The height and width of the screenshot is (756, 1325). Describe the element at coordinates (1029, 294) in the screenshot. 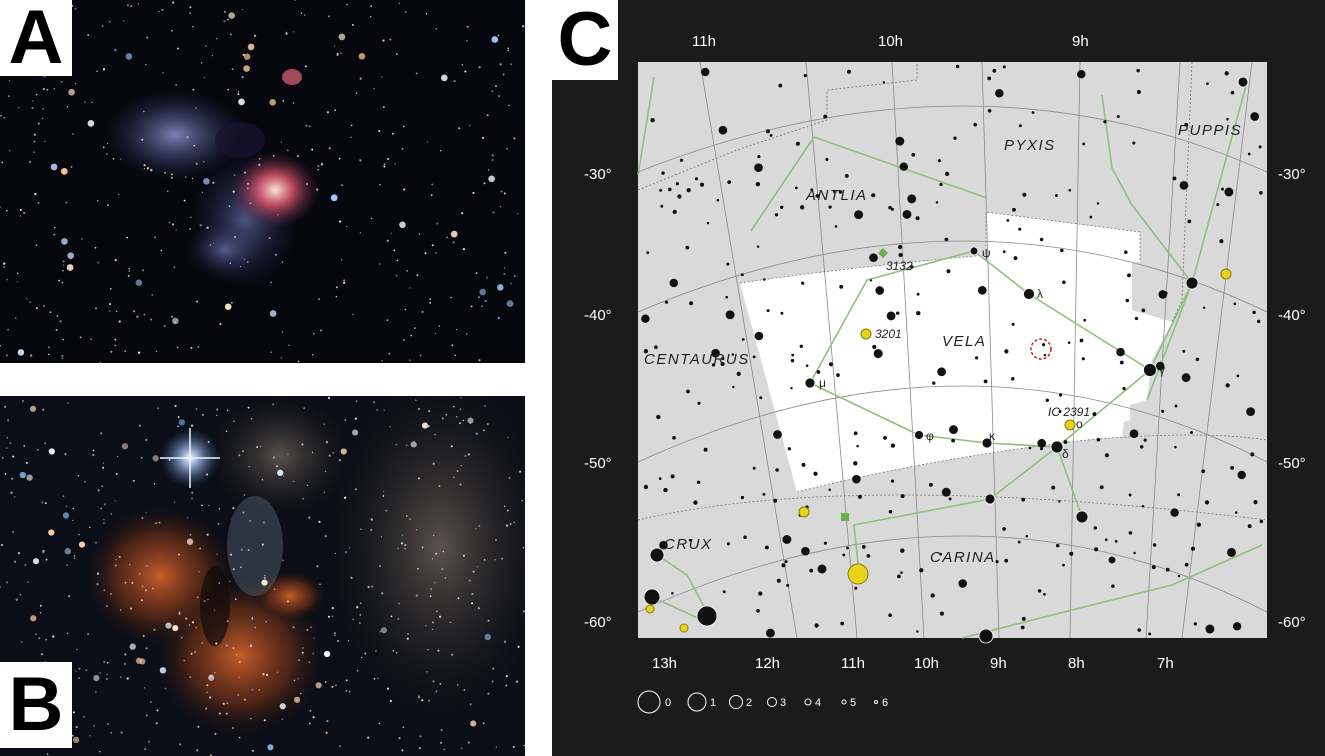

I see `chart-bright-star` at that location.